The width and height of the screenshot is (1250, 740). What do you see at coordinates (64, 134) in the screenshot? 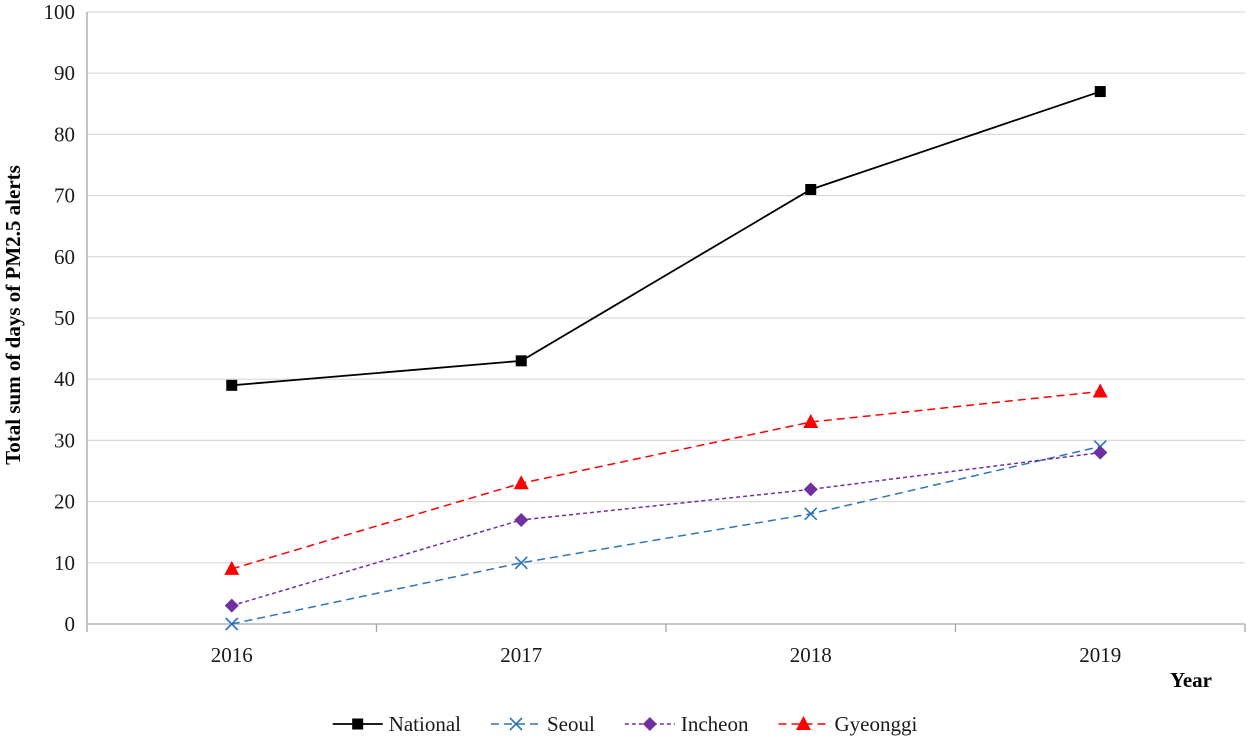
I see `y-tick-label: 80` at bounding box center [64, 134].